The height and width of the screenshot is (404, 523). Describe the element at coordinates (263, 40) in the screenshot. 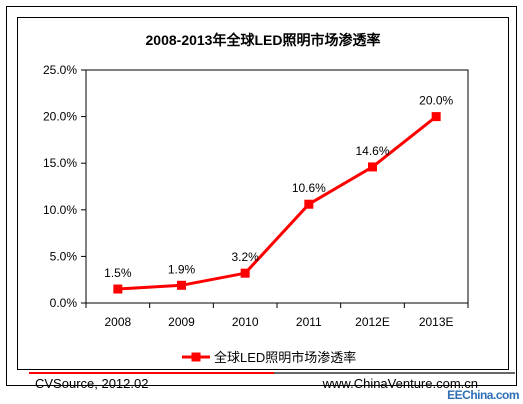

I see `chart-title: 2008-2013年全球LED照明市场渗透率` at that location.